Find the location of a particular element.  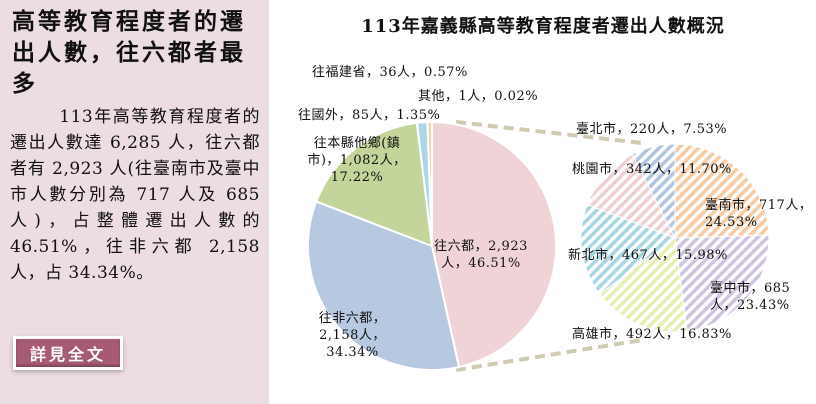

label-other: 其他，1人，0.02% is located at coordinates (478, 96).